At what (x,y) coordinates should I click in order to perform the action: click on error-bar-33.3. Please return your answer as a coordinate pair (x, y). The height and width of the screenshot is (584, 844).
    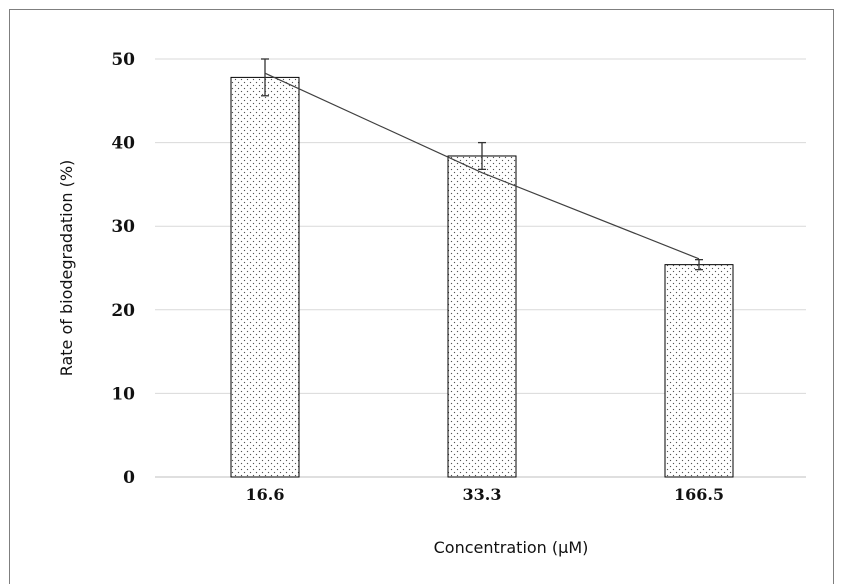
    Looking at the image, I should click on (482, 156).